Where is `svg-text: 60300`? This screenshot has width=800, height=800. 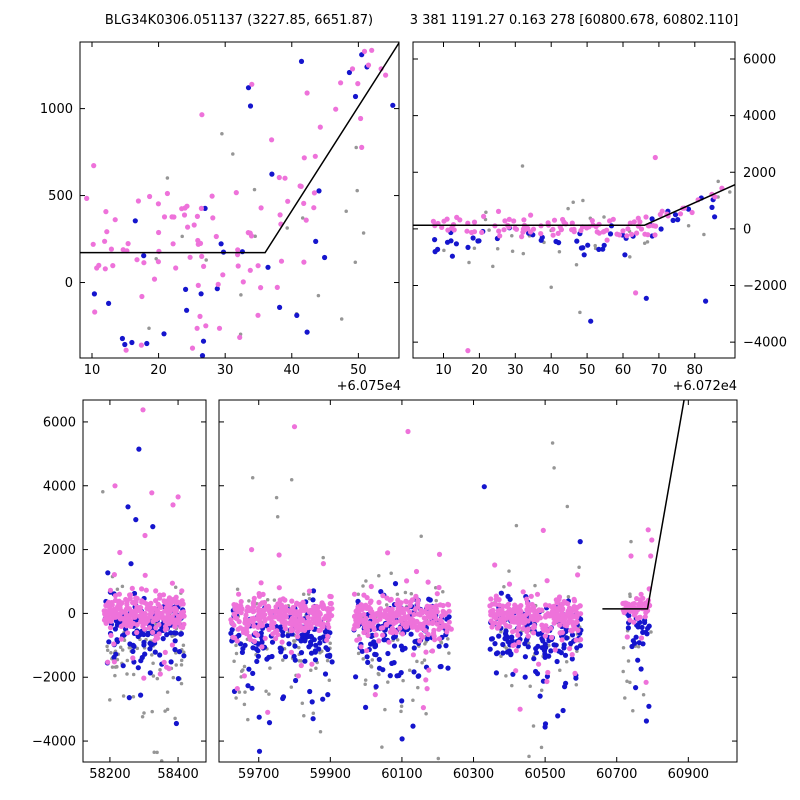 svg-text: 60300 is located at coordinates (473, 774).